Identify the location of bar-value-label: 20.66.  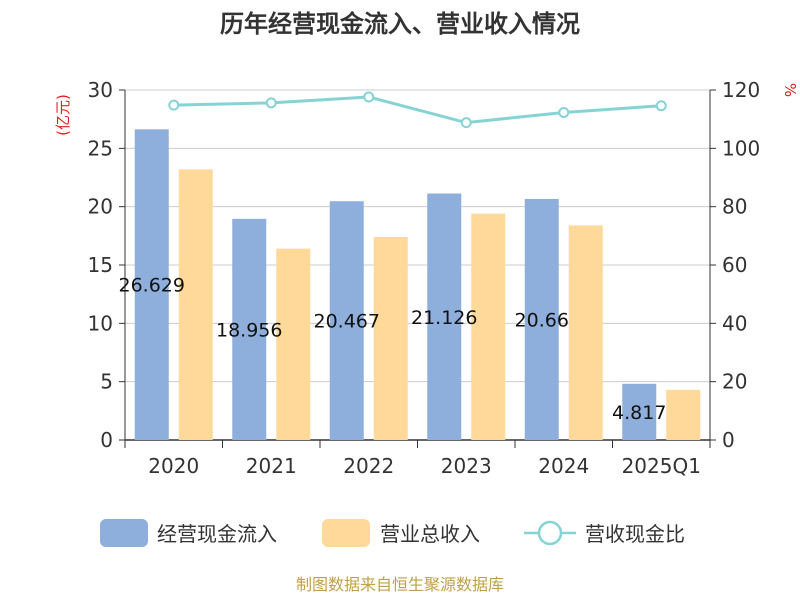
(542, 320).